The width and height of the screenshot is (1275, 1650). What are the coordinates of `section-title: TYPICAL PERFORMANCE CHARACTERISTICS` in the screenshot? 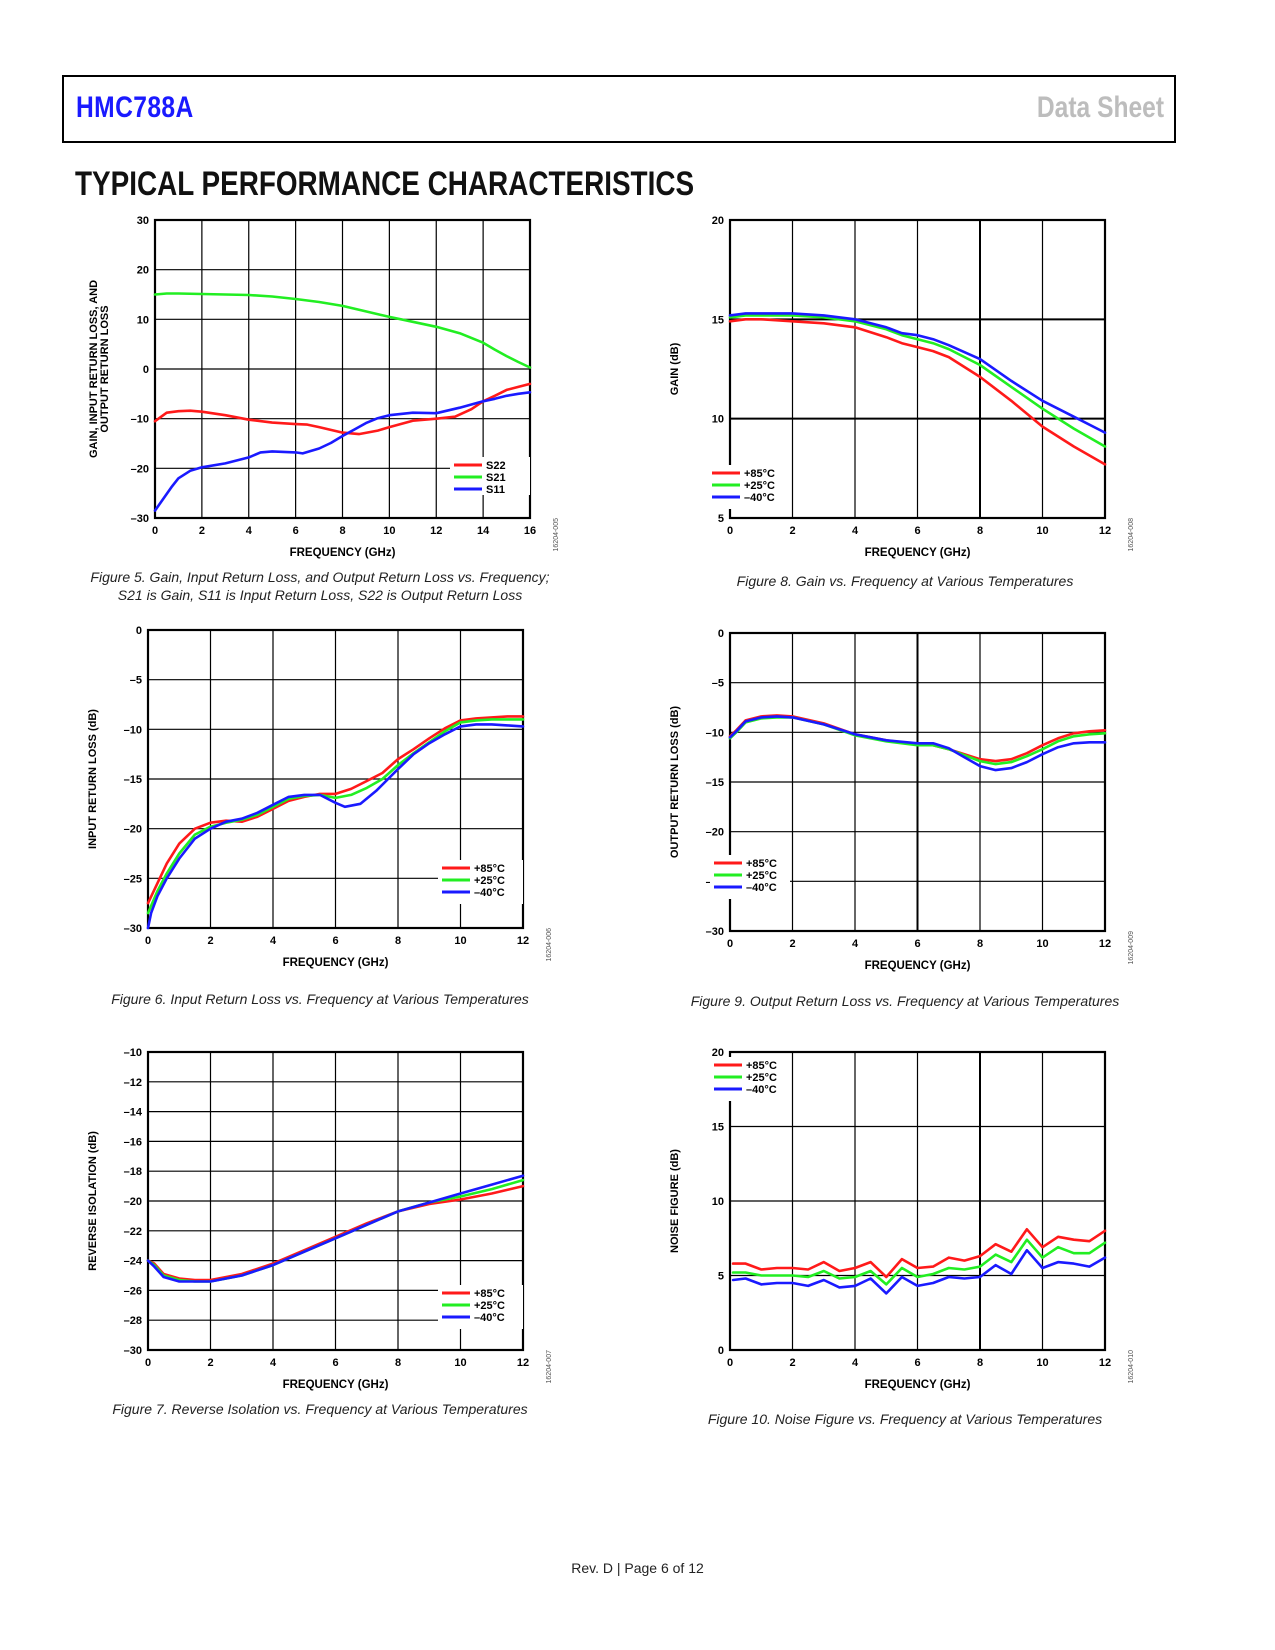 It's located at (385, 184).